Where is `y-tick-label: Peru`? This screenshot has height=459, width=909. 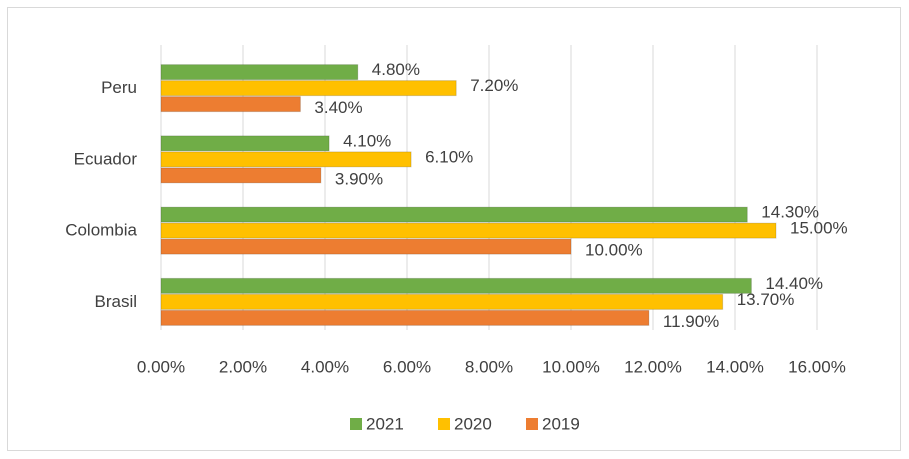 y-tick-label: Peru is located at coordinates (119, 87).